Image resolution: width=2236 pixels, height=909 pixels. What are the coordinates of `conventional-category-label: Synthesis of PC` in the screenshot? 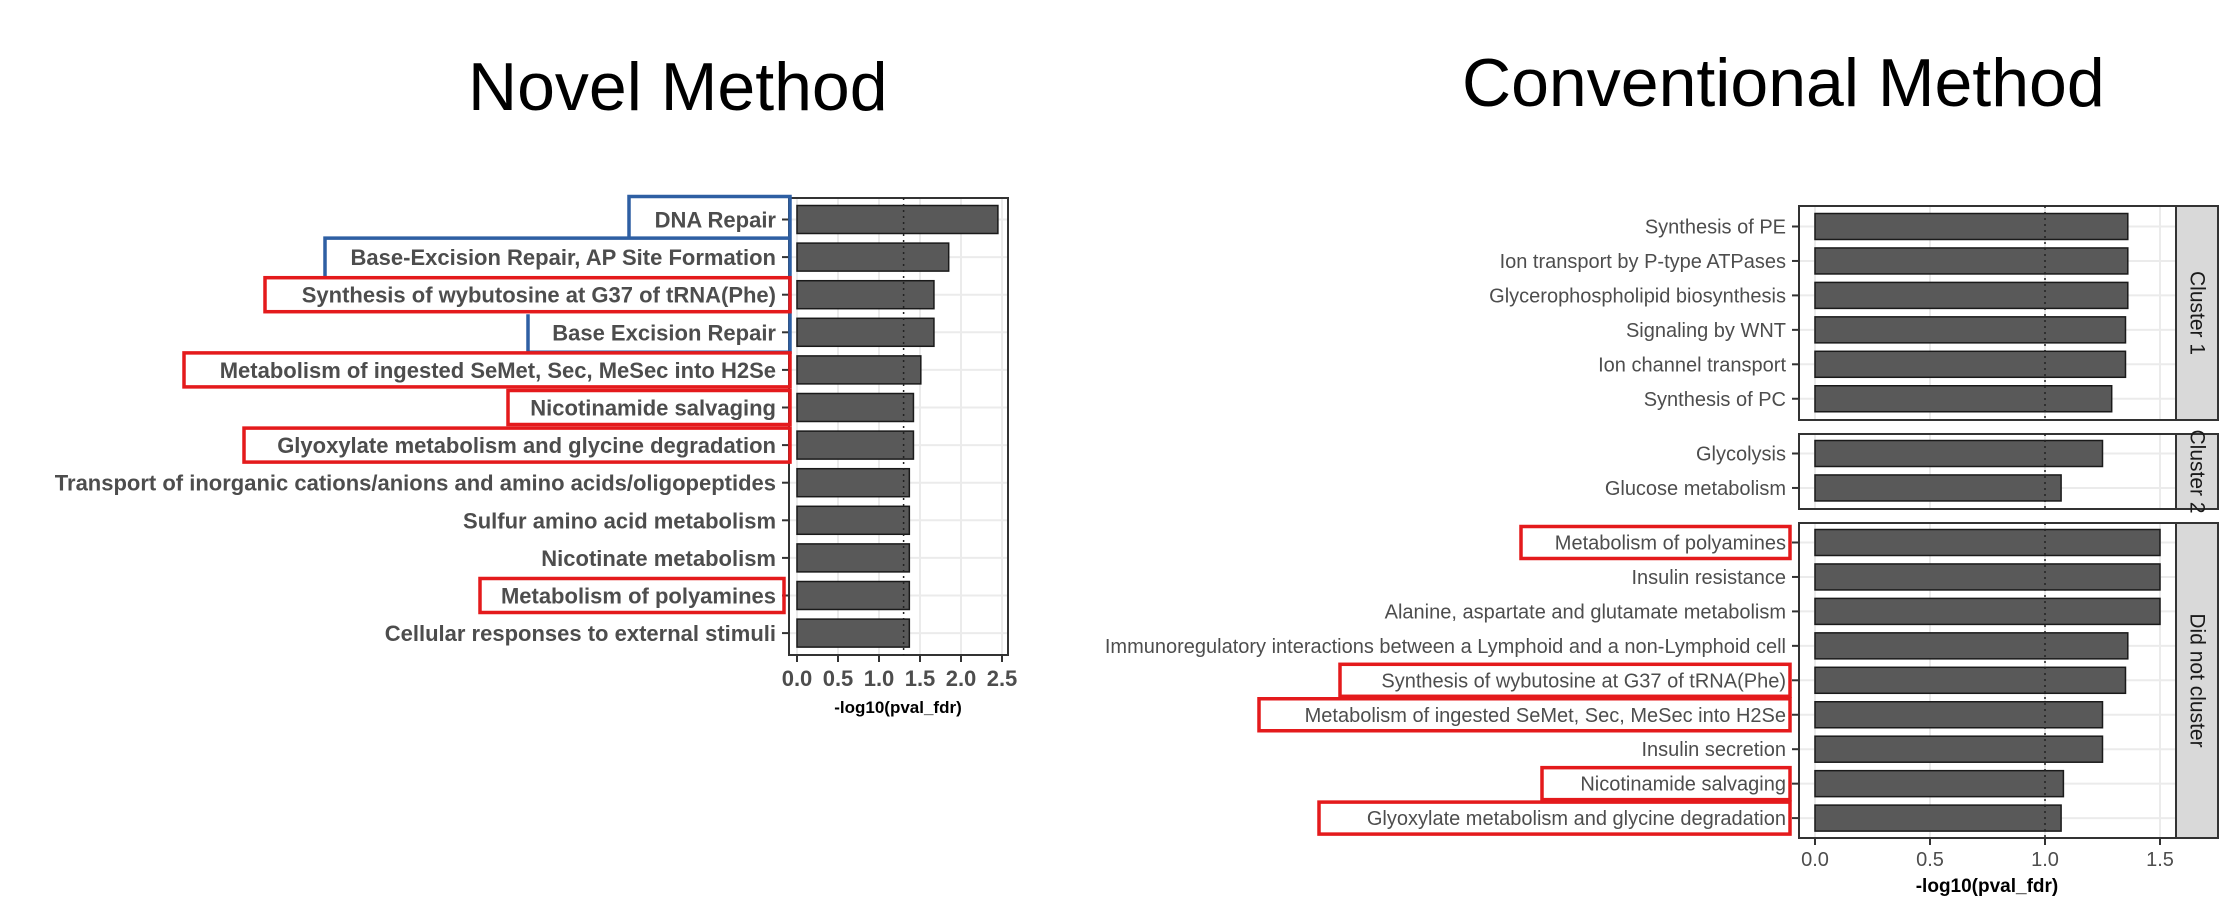 It's located at (1715, 400).